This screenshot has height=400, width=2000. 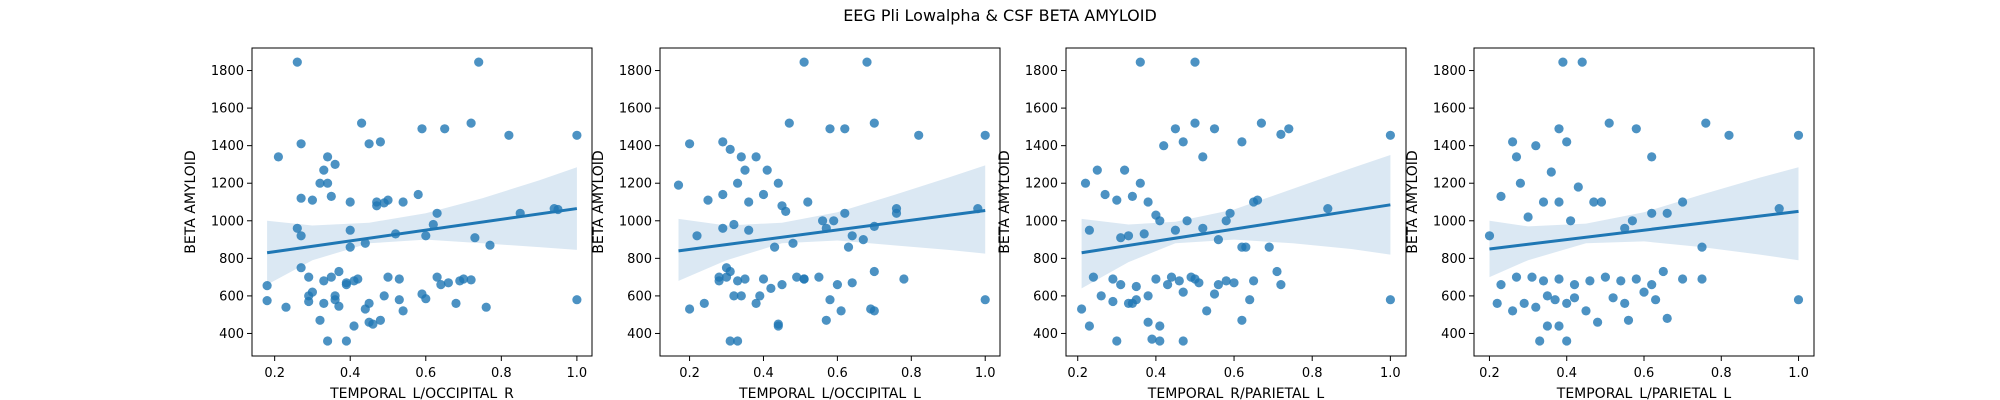 I want to click on y-tick-label: 1000, so click(x=227, y=221).